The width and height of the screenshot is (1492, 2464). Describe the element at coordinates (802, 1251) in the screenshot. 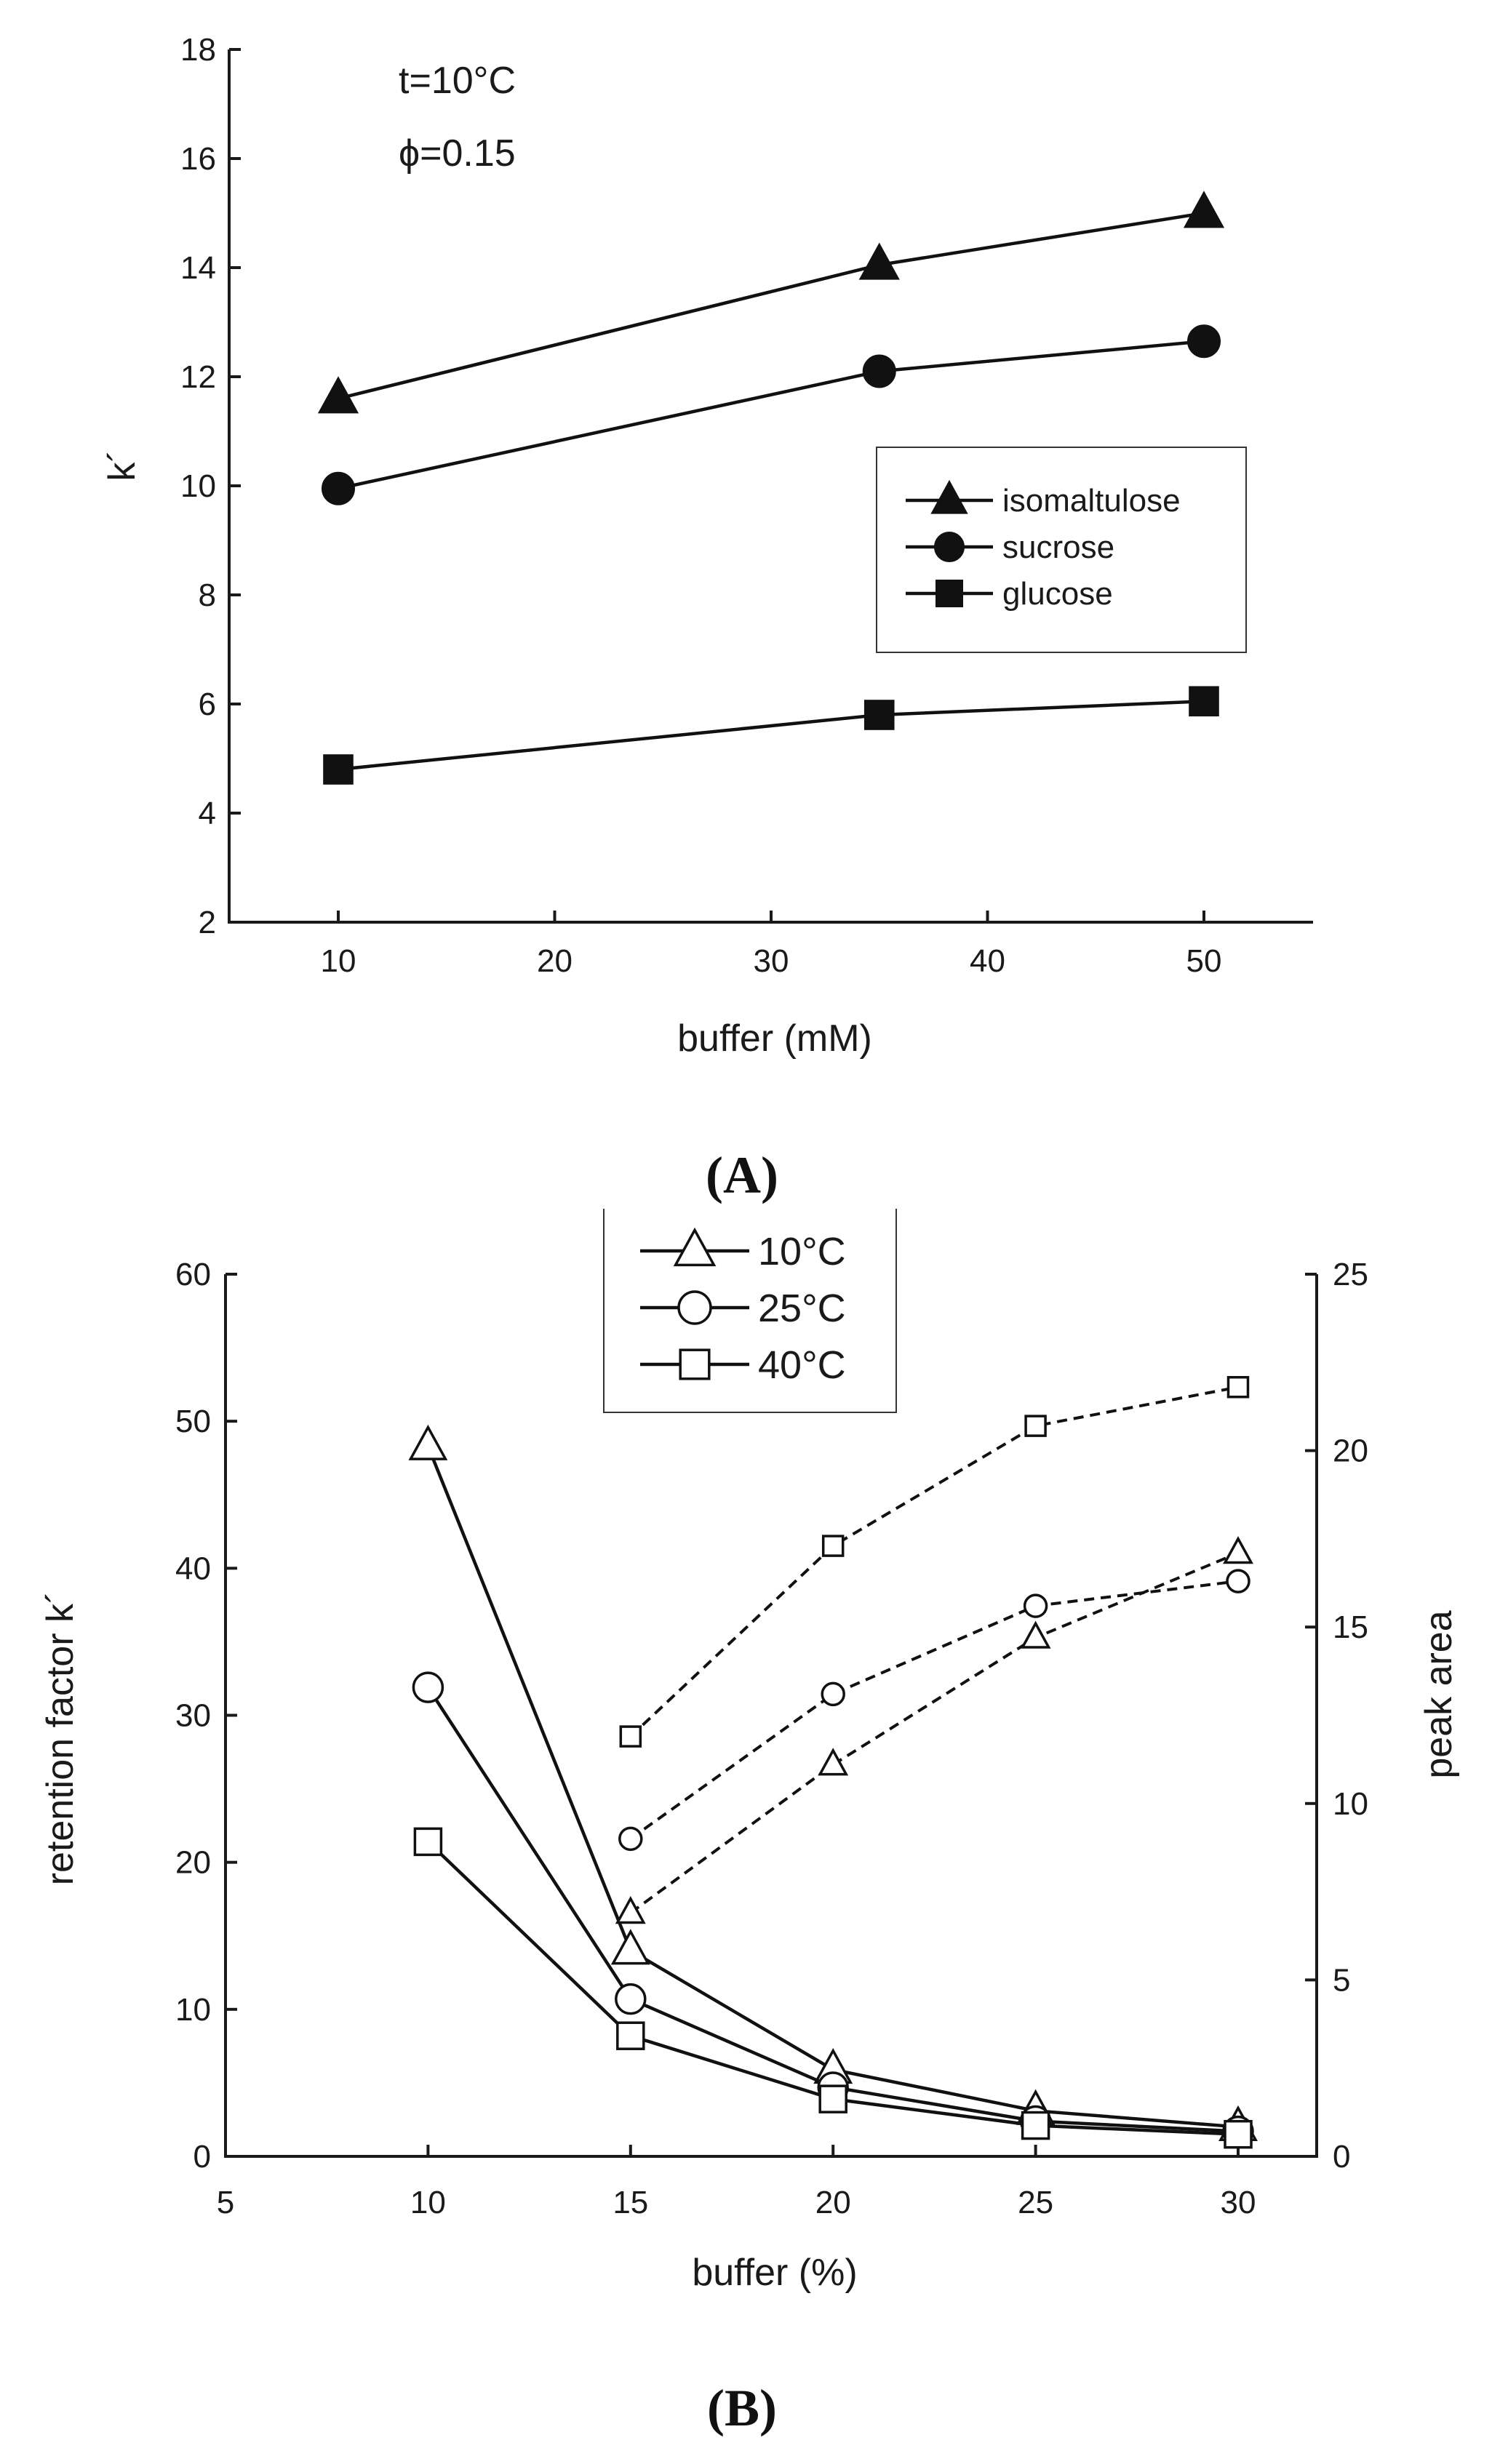

I see `chart-b-legend-label-10°C: 10°C` at that location.